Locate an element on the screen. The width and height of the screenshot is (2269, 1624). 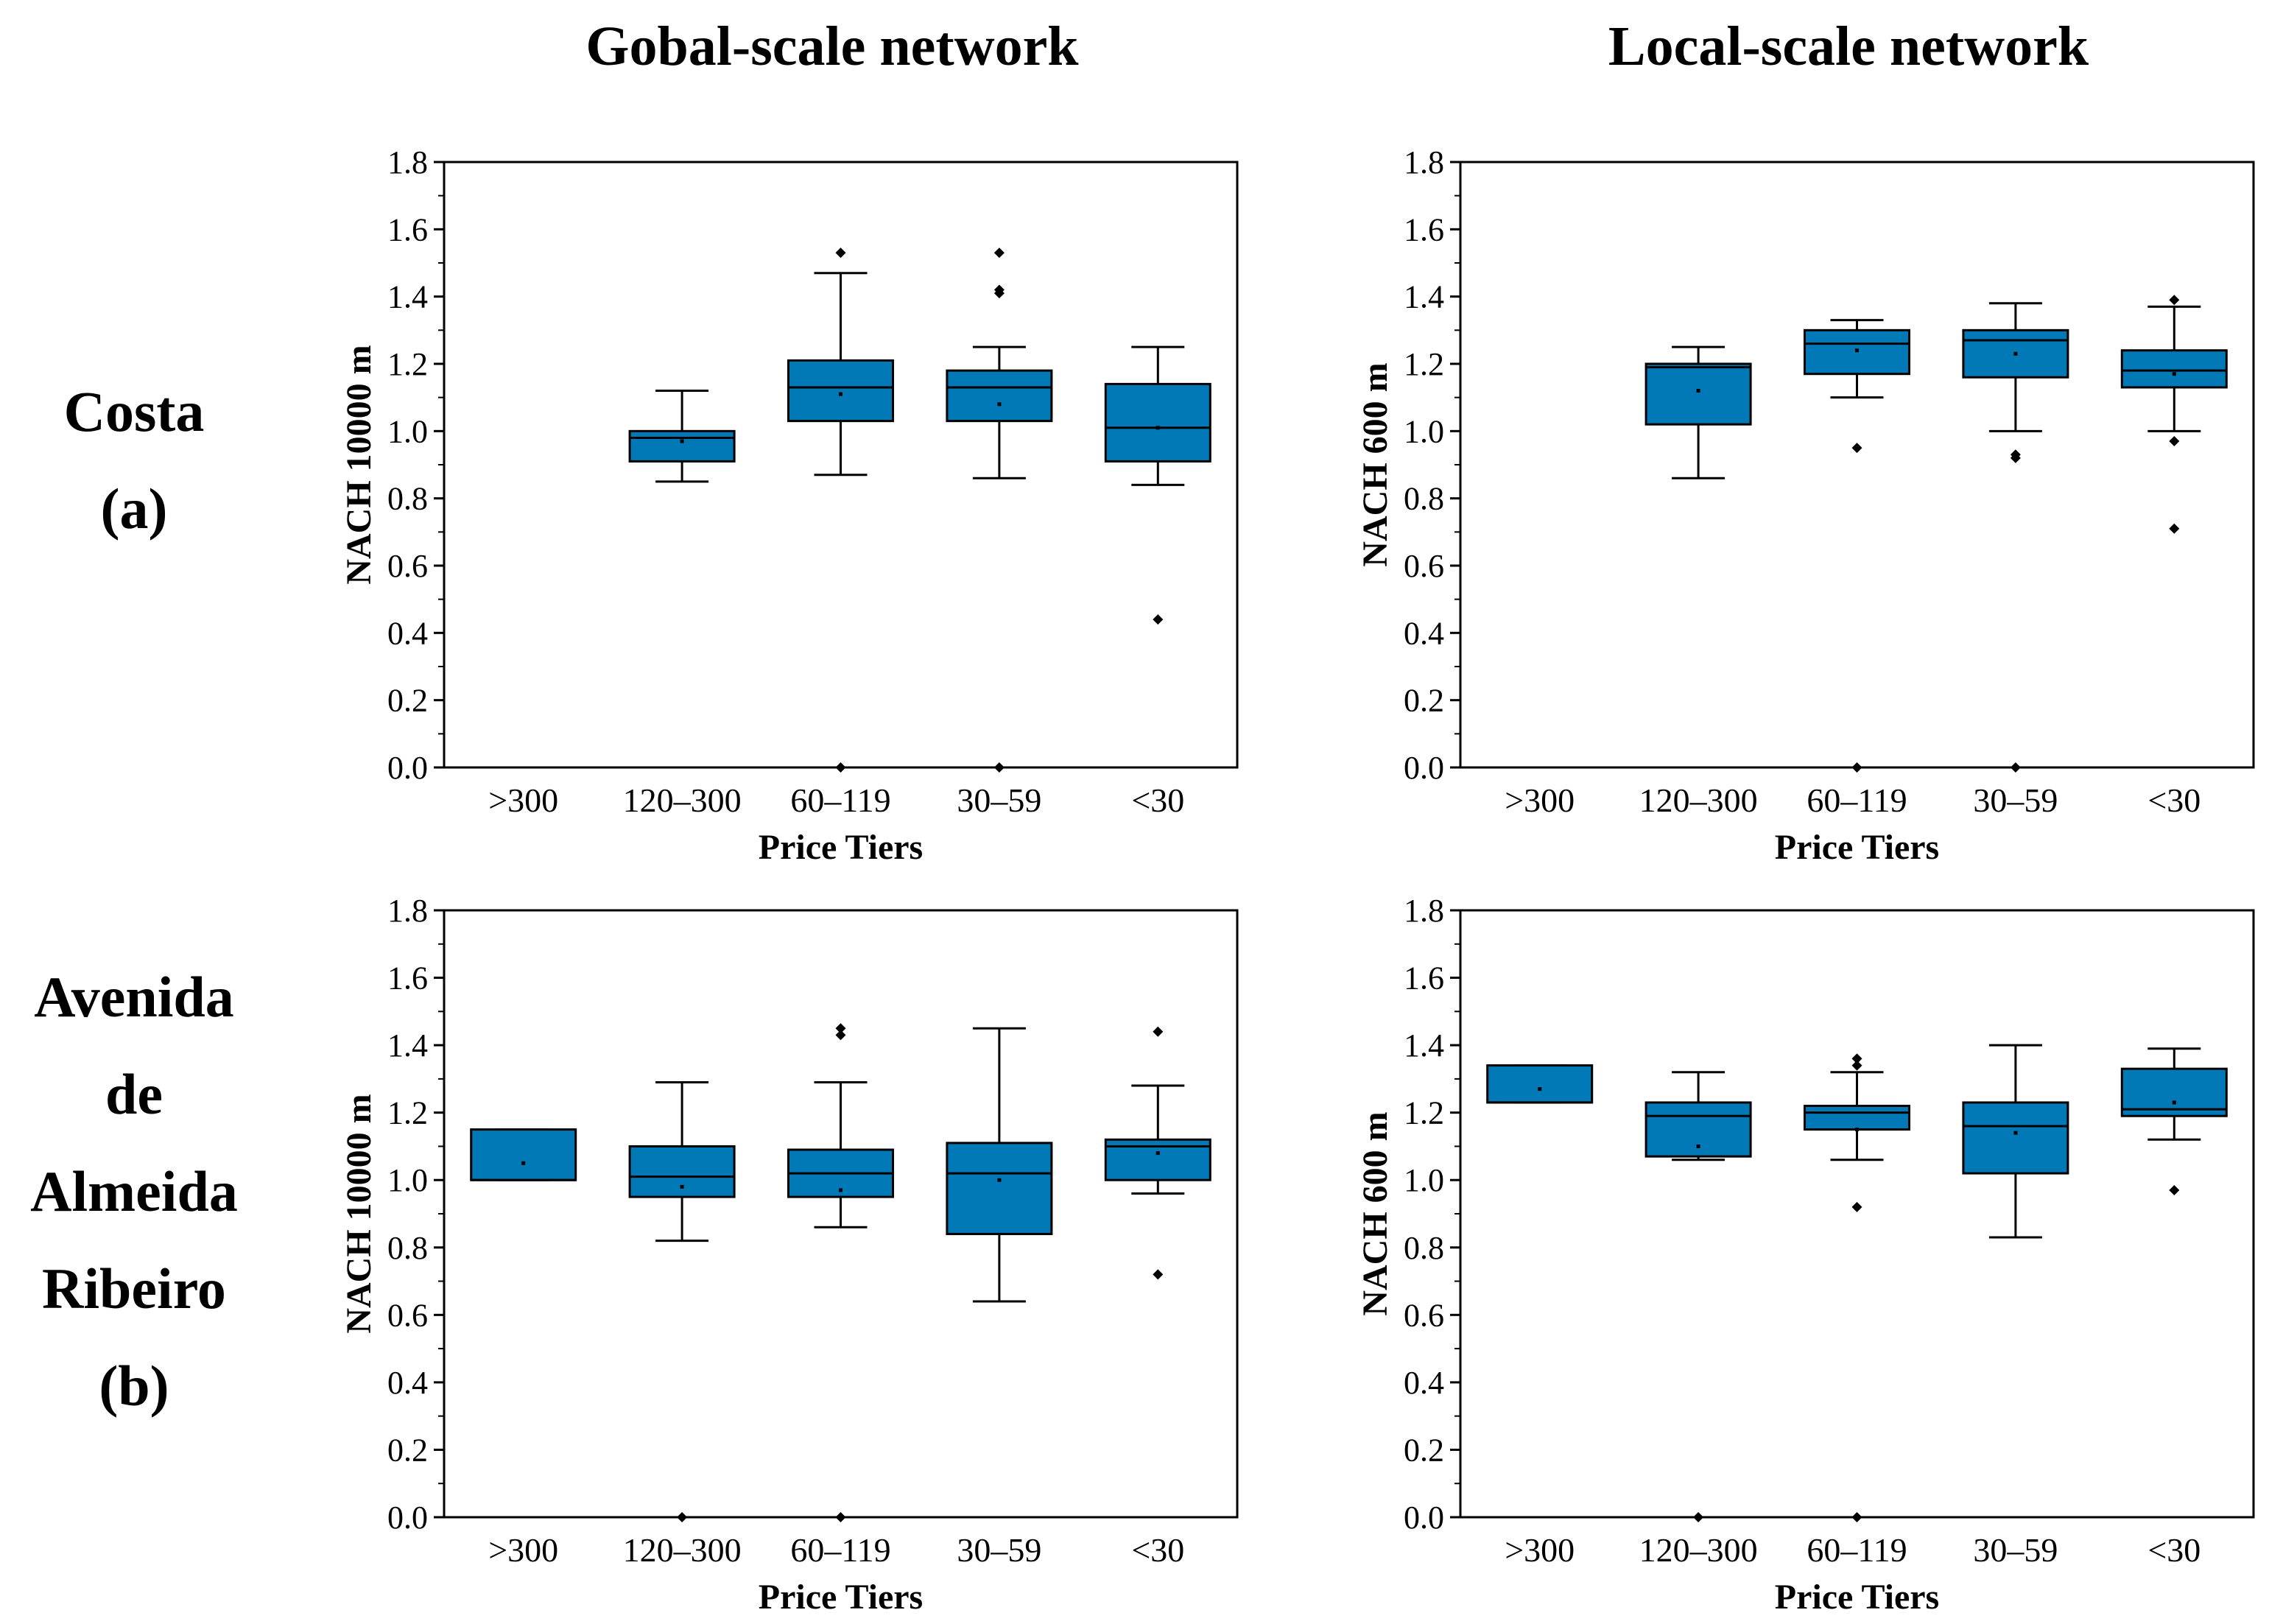
row-label-line: Ribeiro is located at coordinates (134, 1288).